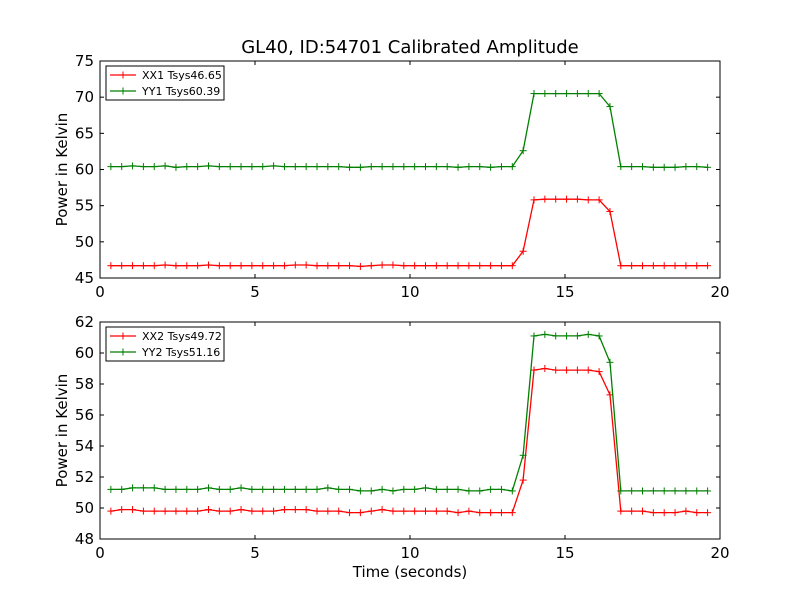 This screenshot has width=800, height=600. I want to click on top-x-tick-label: 0, so click(100, 292).